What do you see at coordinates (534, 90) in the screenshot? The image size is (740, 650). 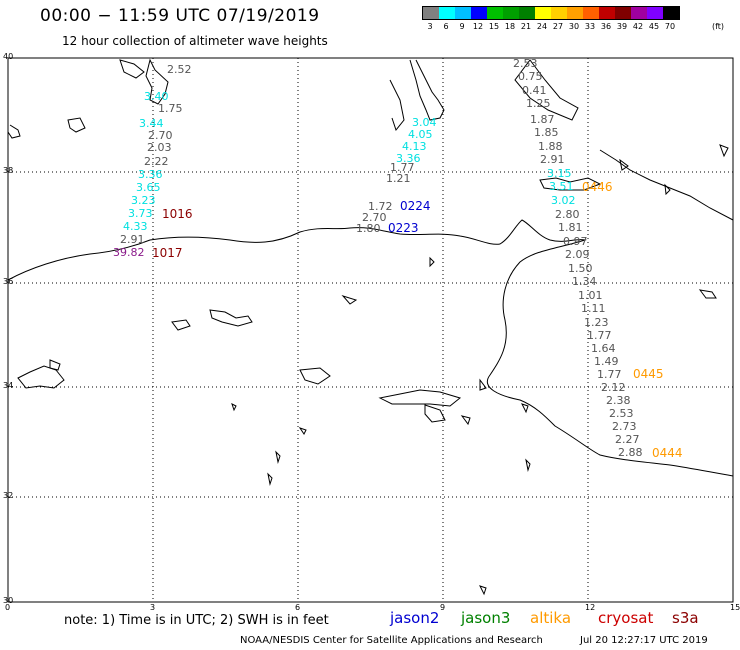 I see `wave-height-value: 0.41` at bounding box center [534, 90].